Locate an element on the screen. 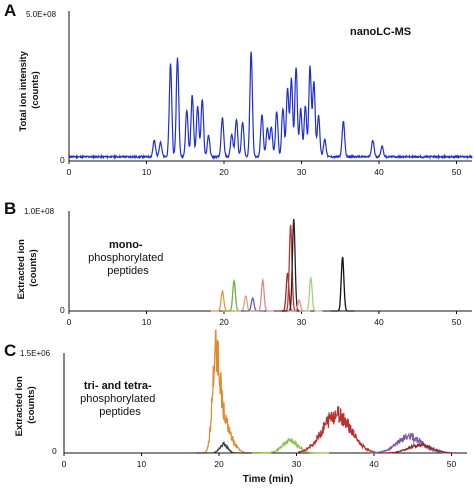 This screenshot has width=474, height=488. panel-a-x-tick-label: 0 is located at coordinates (69, 172).